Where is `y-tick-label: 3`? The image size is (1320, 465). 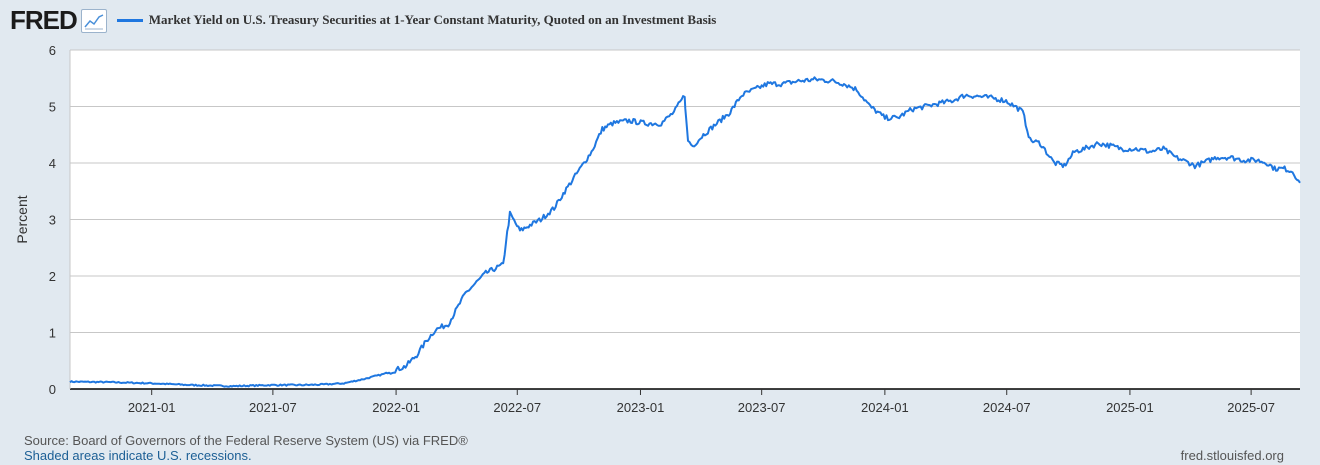
y-tick-label: 3 is located at coordinates (52, 220).